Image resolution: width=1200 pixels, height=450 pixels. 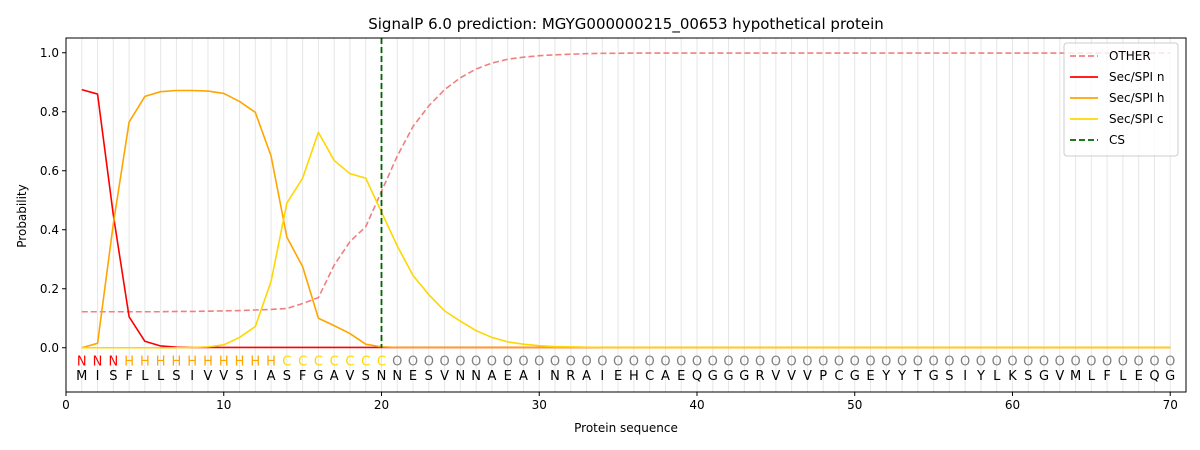 I want to click on x-tick-label: 40, so click(x=696, y=405).